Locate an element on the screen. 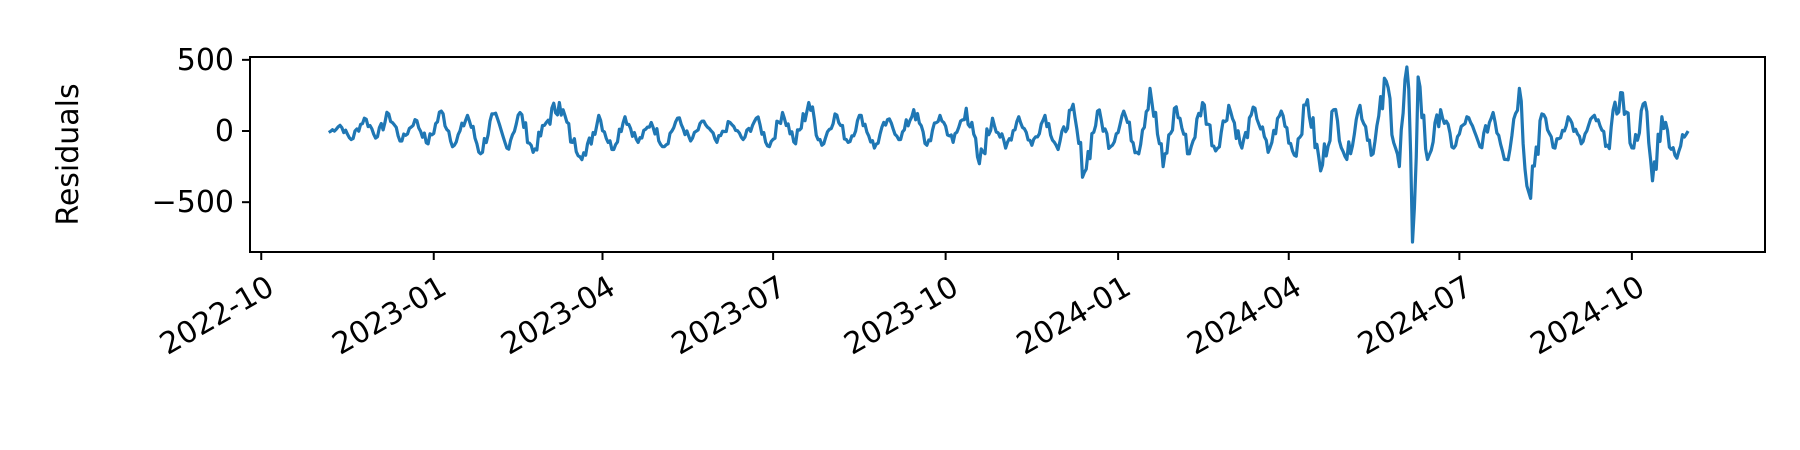 The image size is (1800, 450). x-tick-label: 2023-07 is located at coordinates (729, 315).